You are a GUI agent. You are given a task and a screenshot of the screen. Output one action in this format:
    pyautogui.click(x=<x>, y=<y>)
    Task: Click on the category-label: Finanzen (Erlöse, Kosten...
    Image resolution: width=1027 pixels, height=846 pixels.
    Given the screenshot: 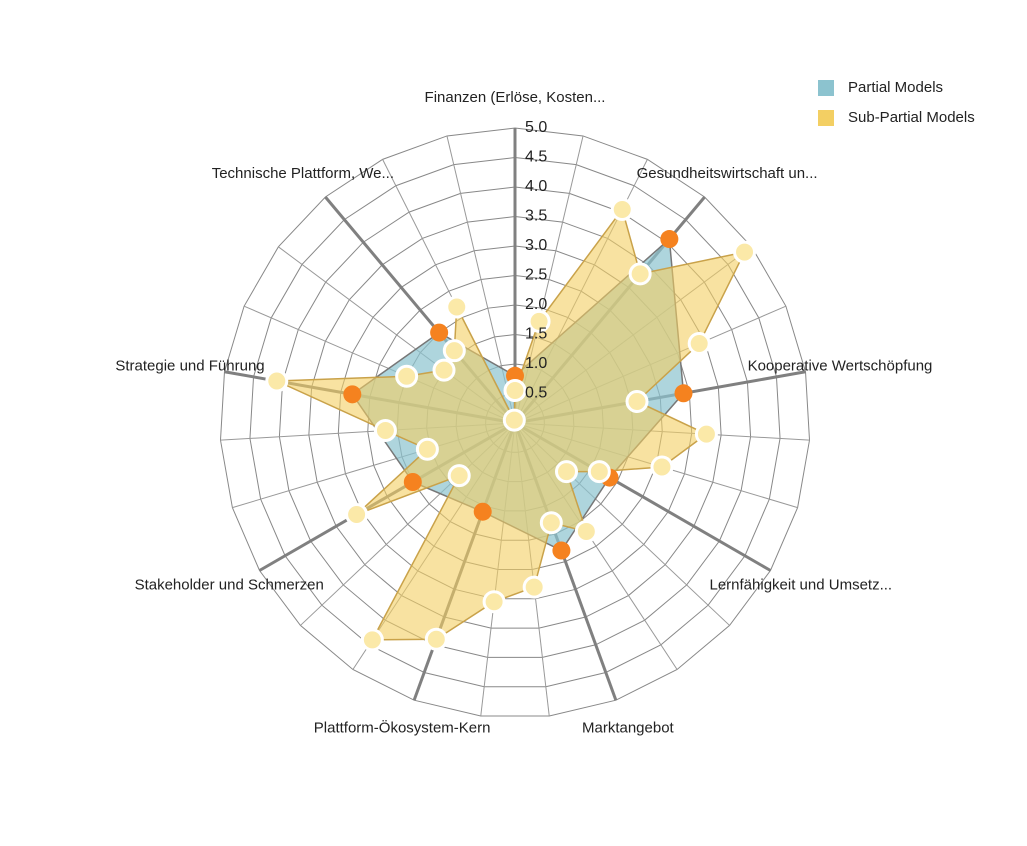 What is the action you would take?
    pyautogui.click(x=515, y=97)
    